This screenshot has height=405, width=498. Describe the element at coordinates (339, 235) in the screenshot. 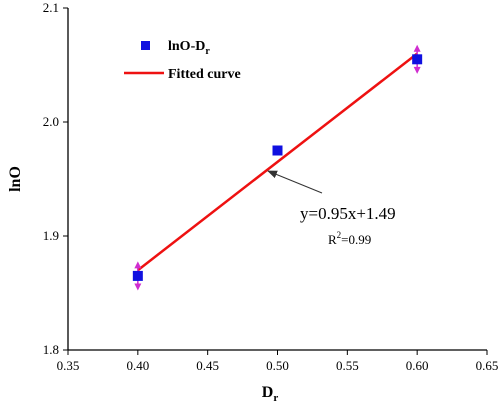

I see `annotation-r2-sup: 2` at that location.